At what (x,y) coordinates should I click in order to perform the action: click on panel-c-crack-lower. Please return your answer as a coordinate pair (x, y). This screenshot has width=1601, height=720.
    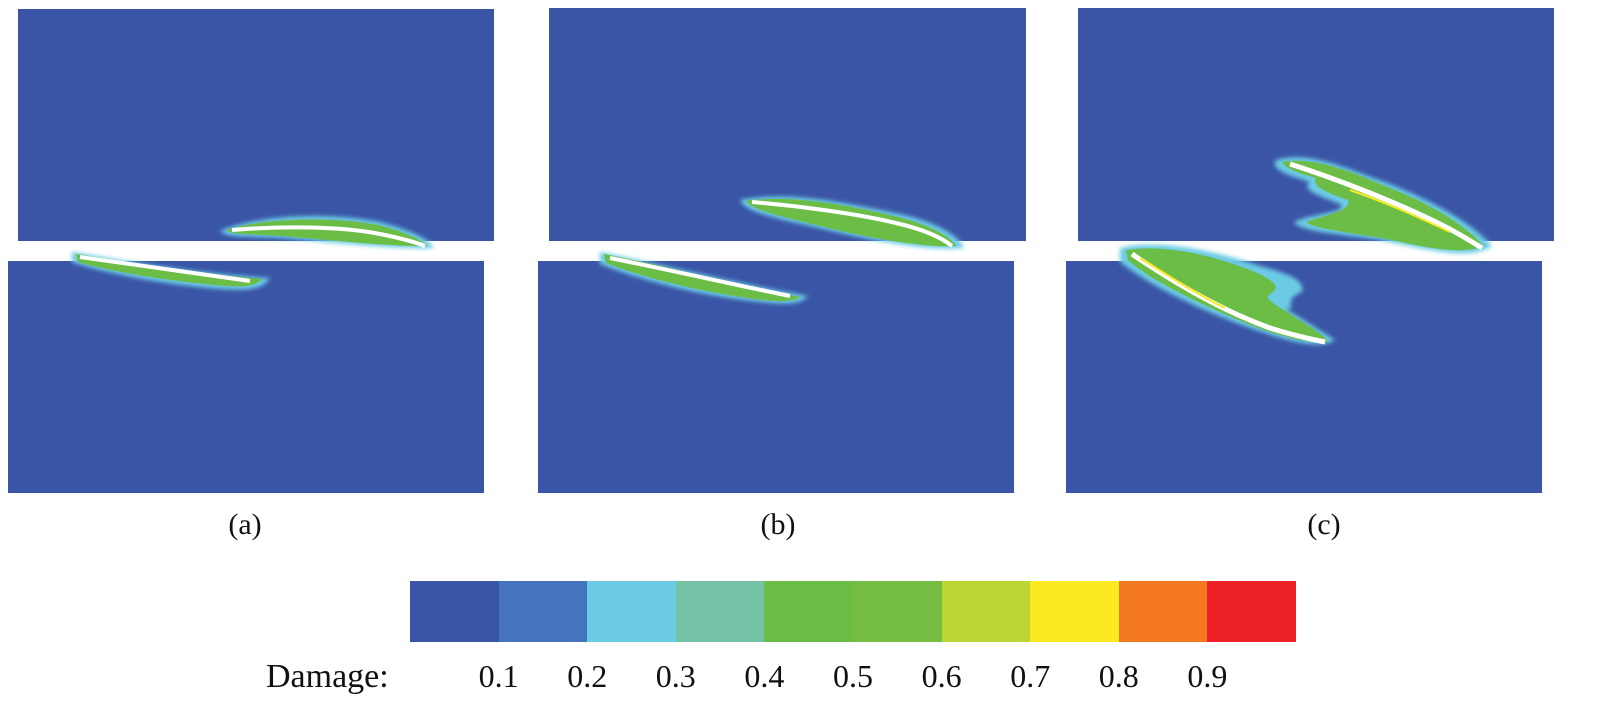
    Looking at the image, I should click on (1227, 294).